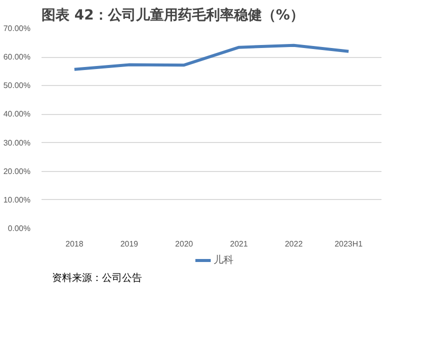 The width and height of the screenshot is (428, 341). Describe the element at coordinates (349, 244) in the screenshot. I see `x-tick-label: 2023H1` at that location.